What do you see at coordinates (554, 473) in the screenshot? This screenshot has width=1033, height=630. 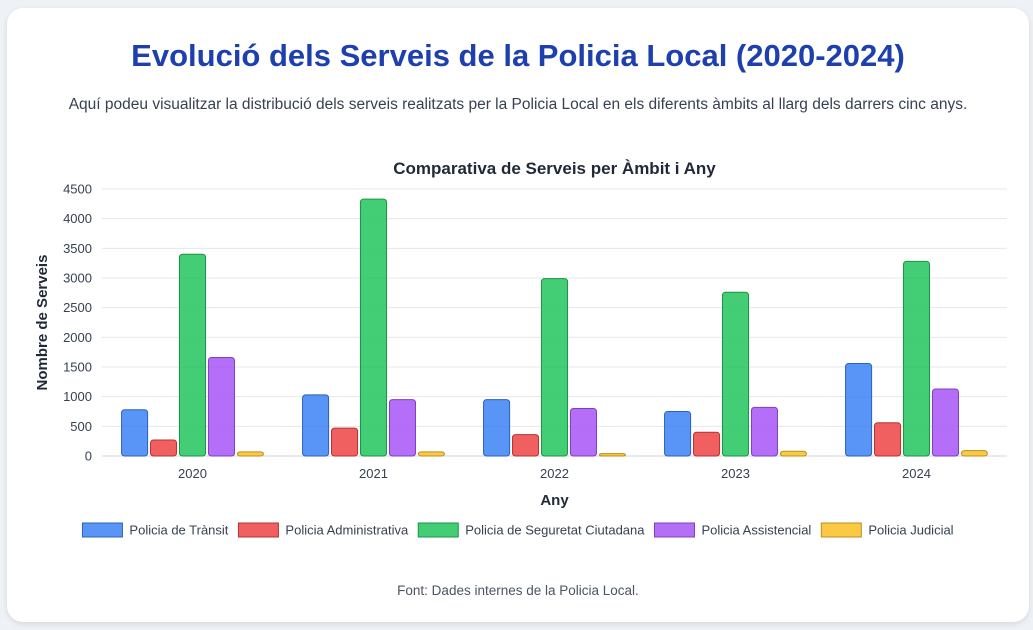 I see `x-tick-label: 2022` at bounding box center [554, 473].